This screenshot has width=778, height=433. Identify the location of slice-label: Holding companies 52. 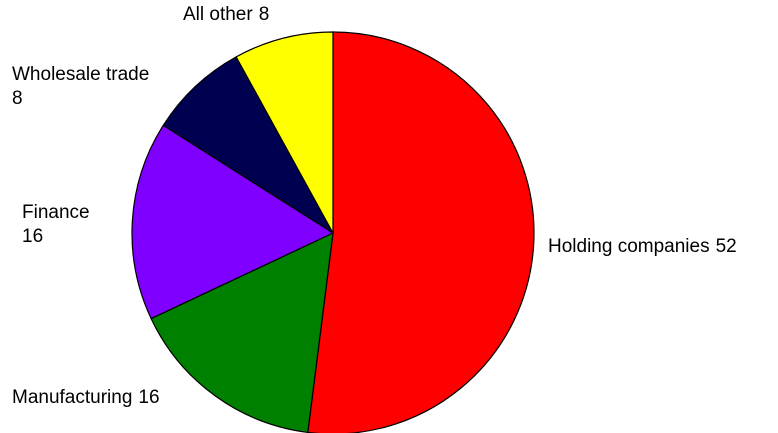
(642, 246).